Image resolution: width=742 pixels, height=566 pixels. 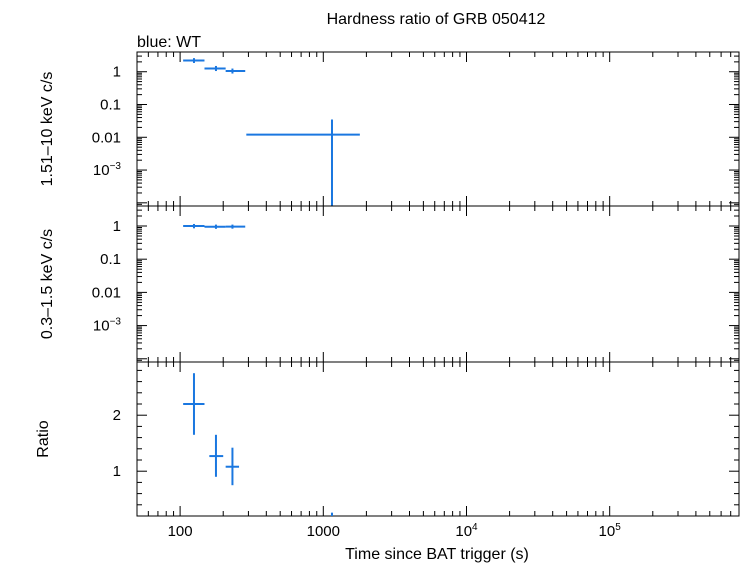 I want to click on x-tick-label-exponent: 5, so click(x=618, y=527).